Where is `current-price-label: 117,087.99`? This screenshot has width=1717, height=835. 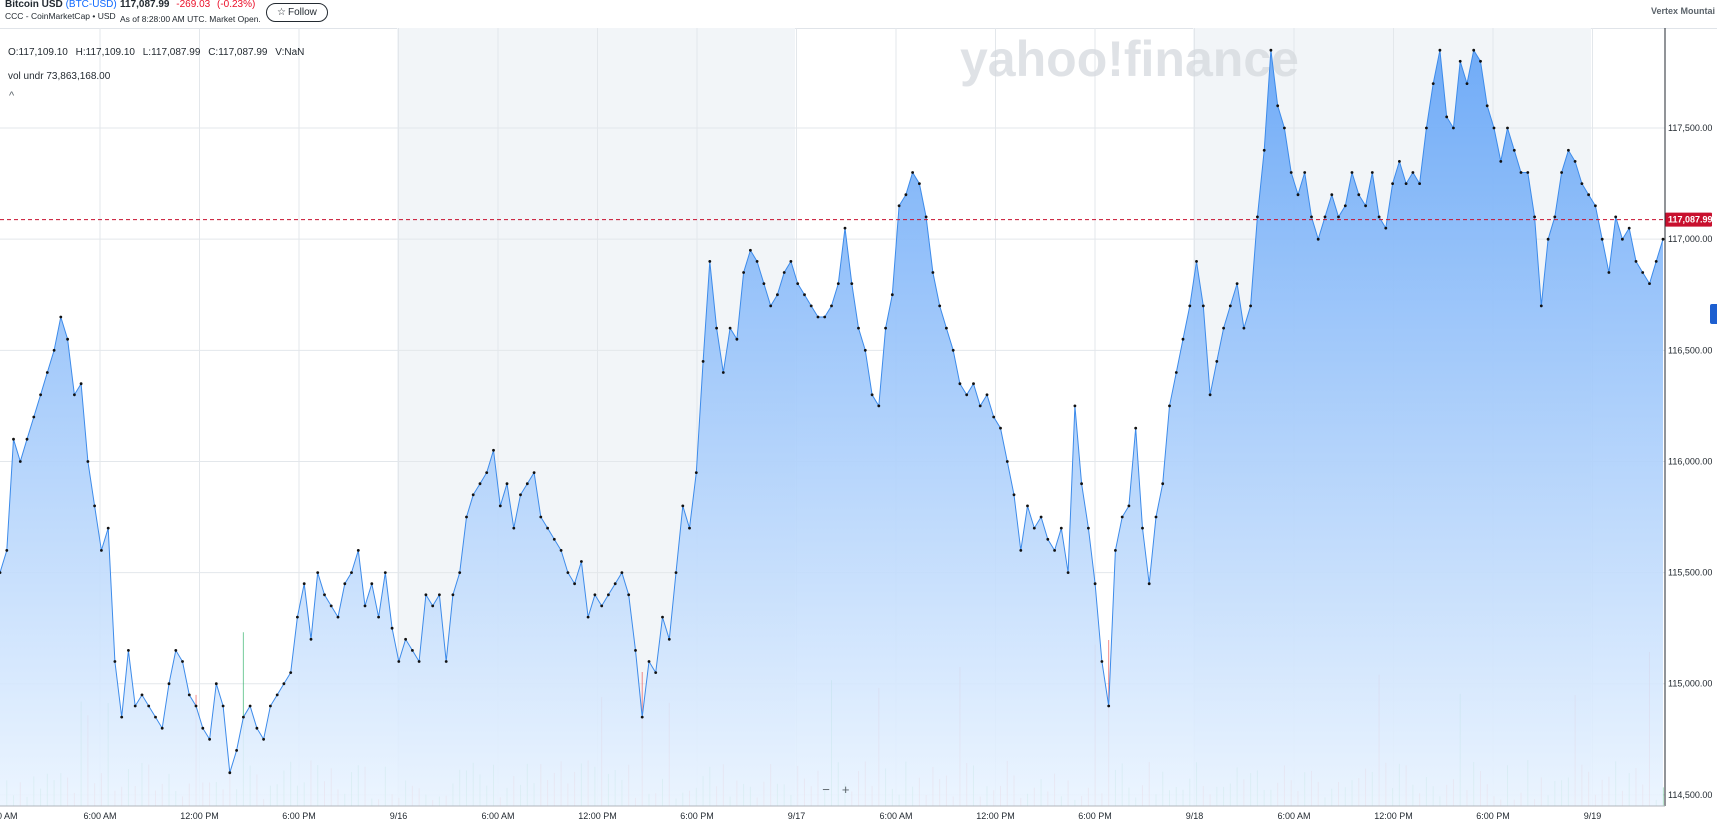 current-price-label: 117,087.99 is located at coordinates (1690, 220).